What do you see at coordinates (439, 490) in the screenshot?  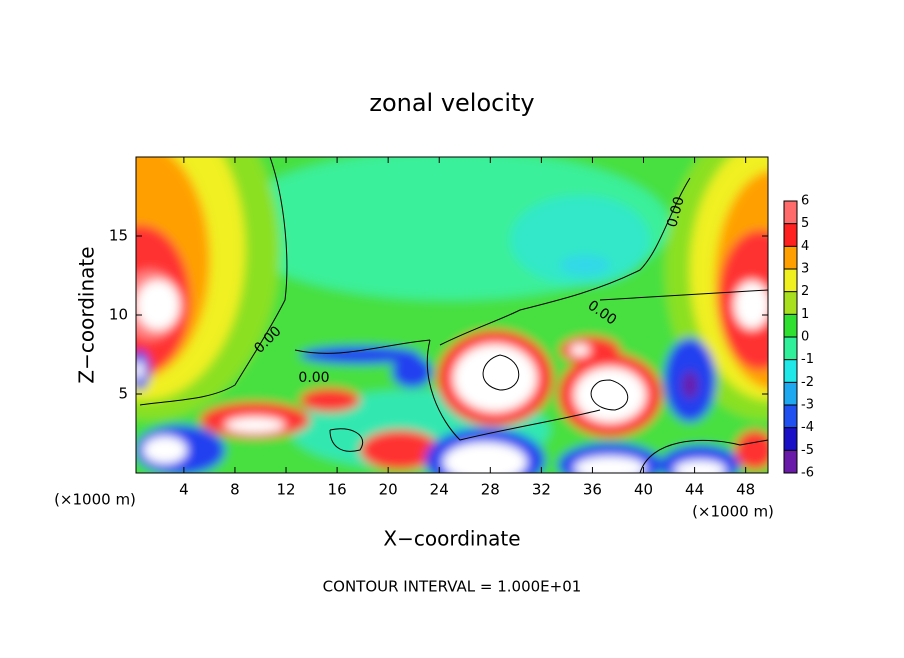 I see `x-tick-label: 24` at bounding box center [439, 490].